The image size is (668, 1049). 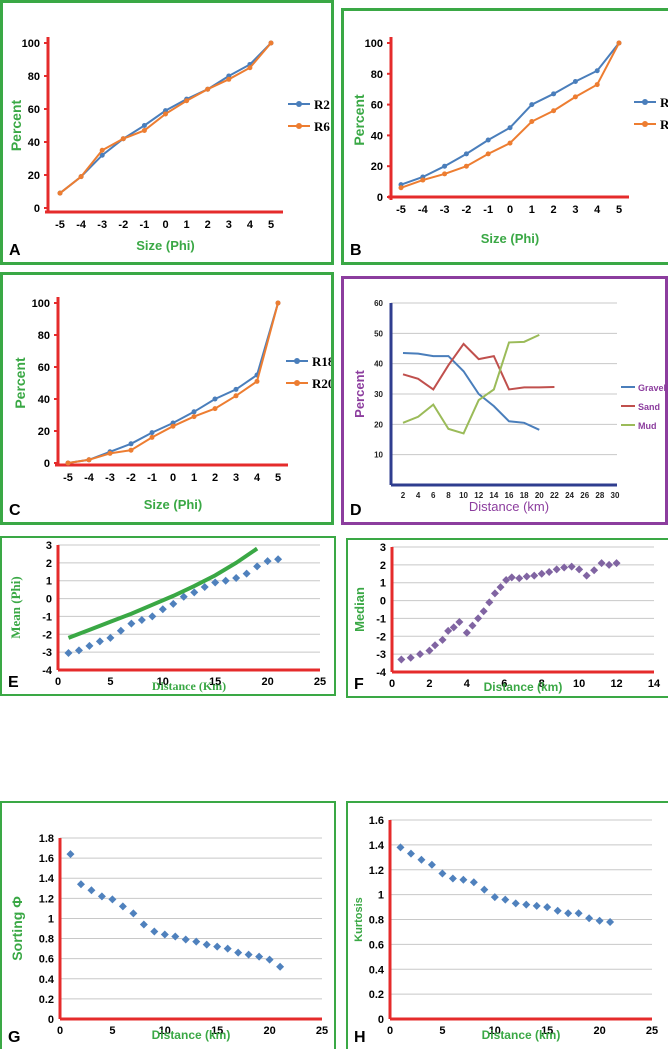 I want to click on x-axis-title: Distance (km), so click(x=191, y=1035).